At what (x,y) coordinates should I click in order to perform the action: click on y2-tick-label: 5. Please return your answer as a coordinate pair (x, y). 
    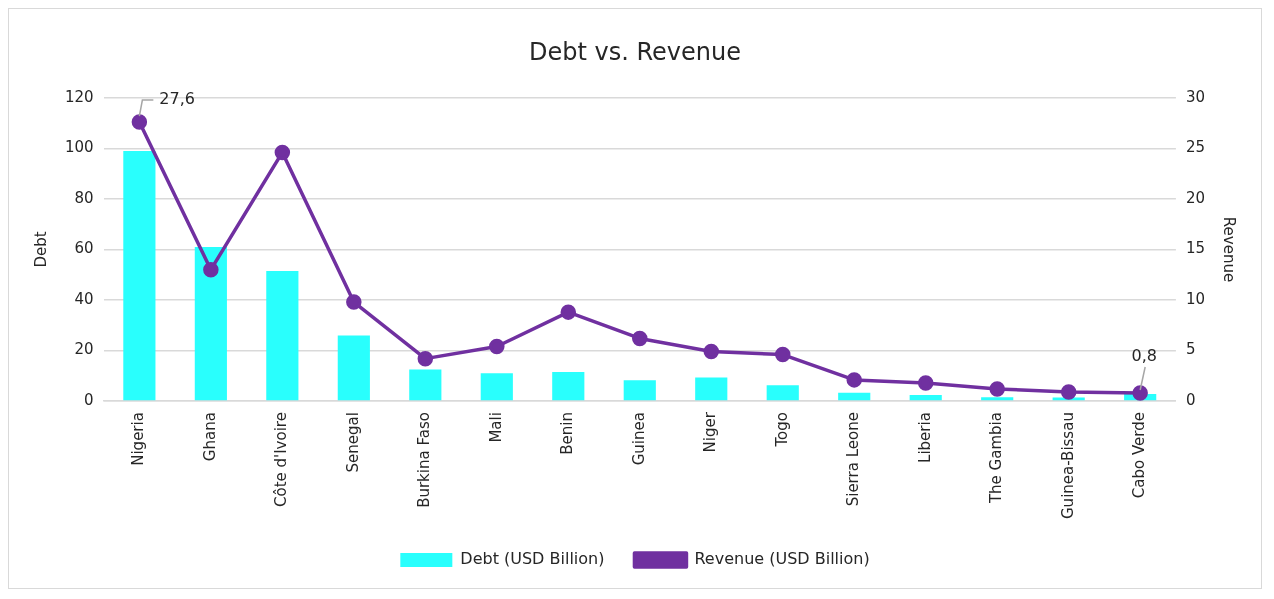
    Looking at the image, I should click on (1190, 349).